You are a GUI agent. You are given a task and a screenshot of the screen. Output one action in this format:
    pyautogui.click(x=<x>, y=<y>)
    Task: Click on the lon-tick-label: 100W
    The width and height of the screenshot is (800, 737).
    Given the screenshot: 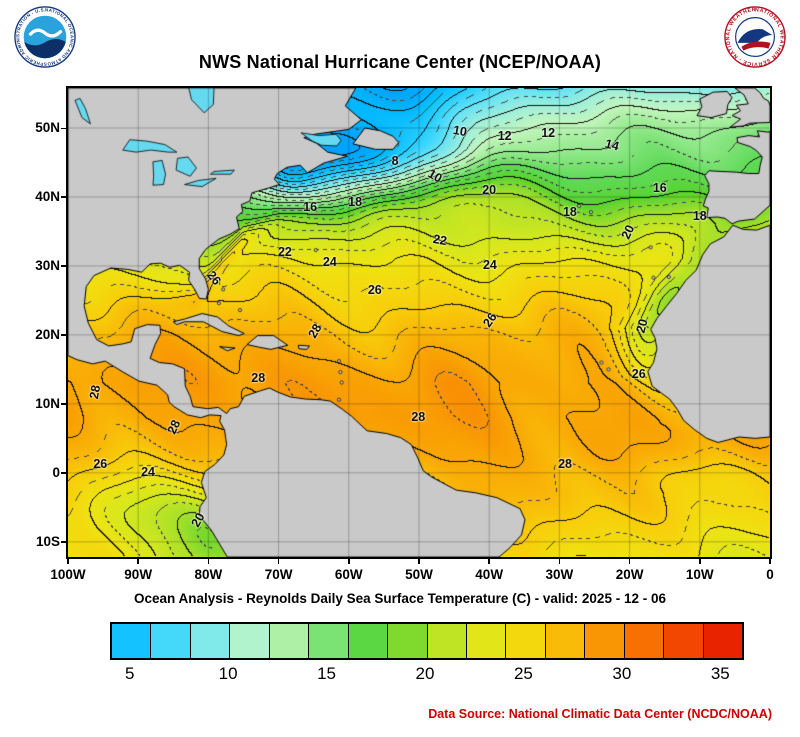 What is the action you would take?
    pyautogui.click(x=68, y=574)
    